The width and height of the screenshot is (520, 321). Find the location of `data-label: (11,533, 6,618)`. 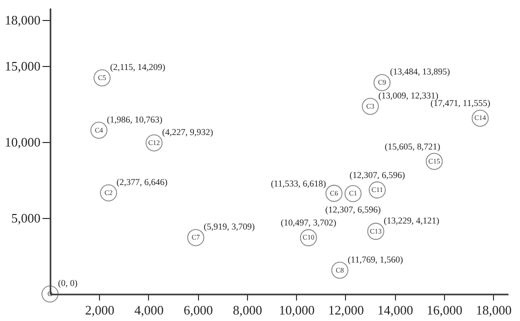

data-label: (11,533, 6,618) is located at coordinates (298, 183).